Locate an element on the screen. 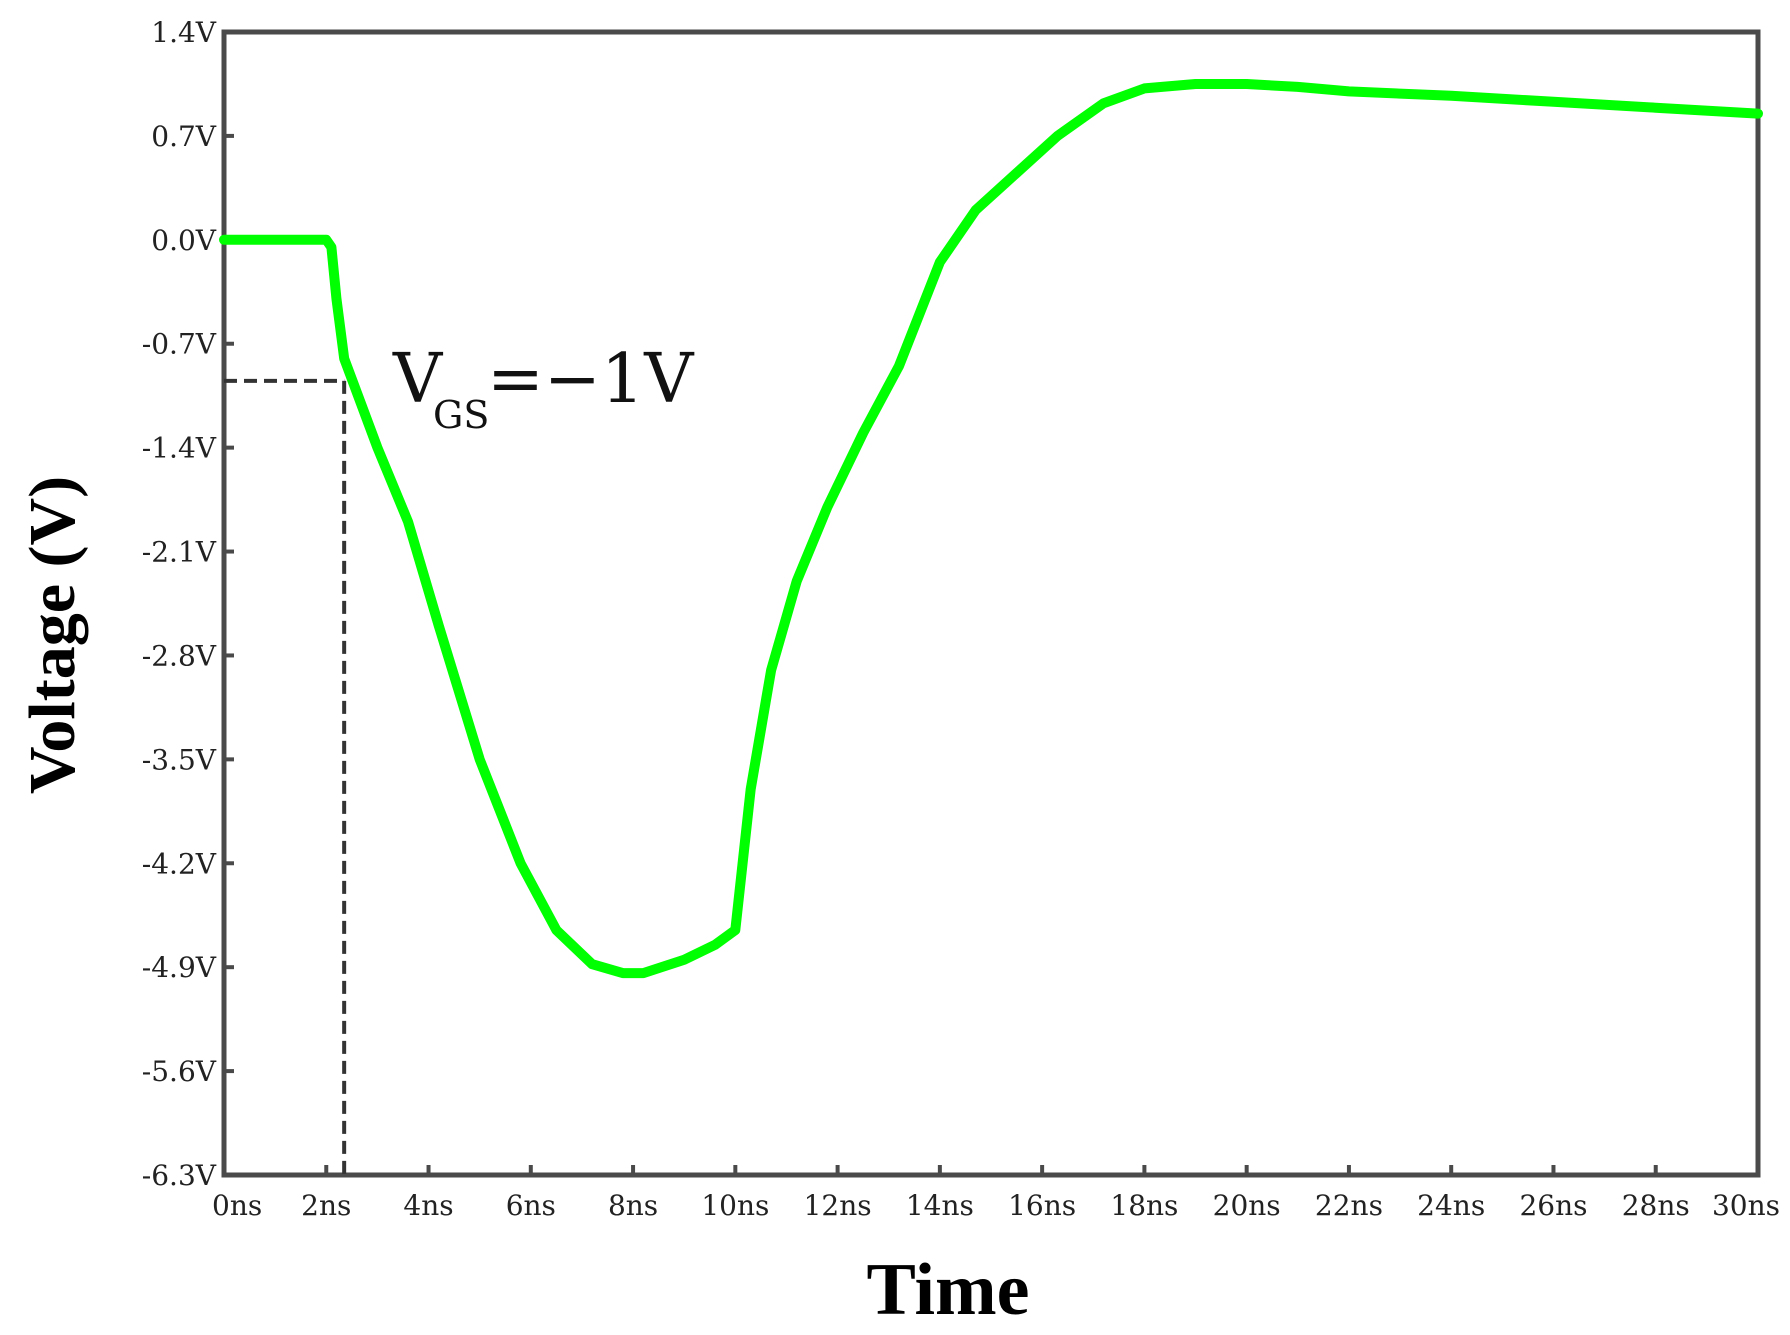  x-tick-label: 0ns is located at coordinates (237, 1205).